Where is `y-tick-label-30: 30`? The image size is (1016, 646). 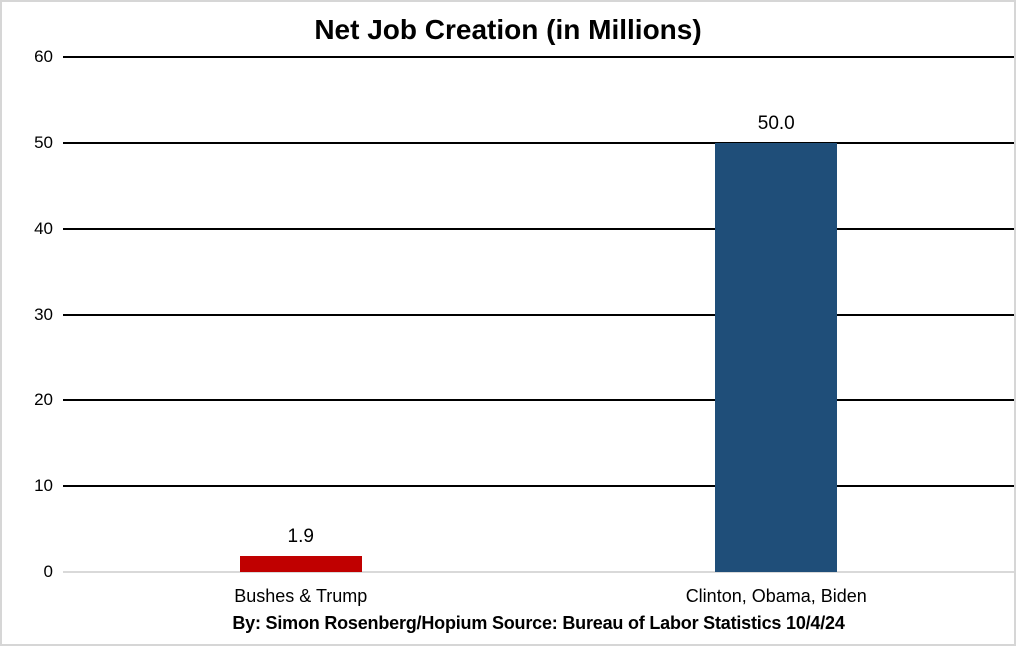 y-tick-label-30: 30 is located at coordinates (43, 314).